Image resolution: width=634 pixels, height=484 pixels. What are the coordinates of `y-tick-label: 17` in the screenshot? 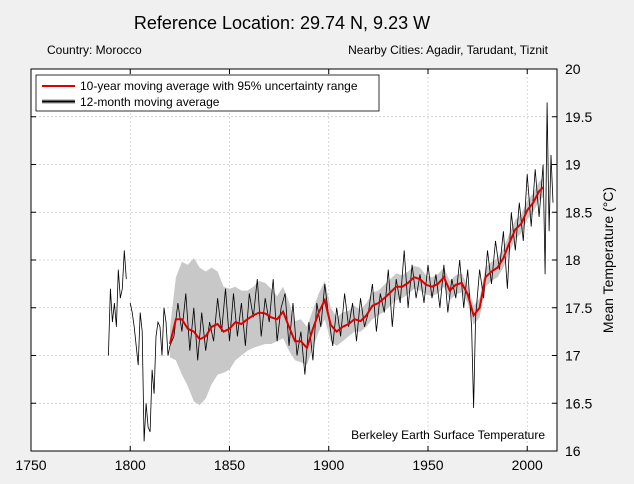 It's located at (573, 356).